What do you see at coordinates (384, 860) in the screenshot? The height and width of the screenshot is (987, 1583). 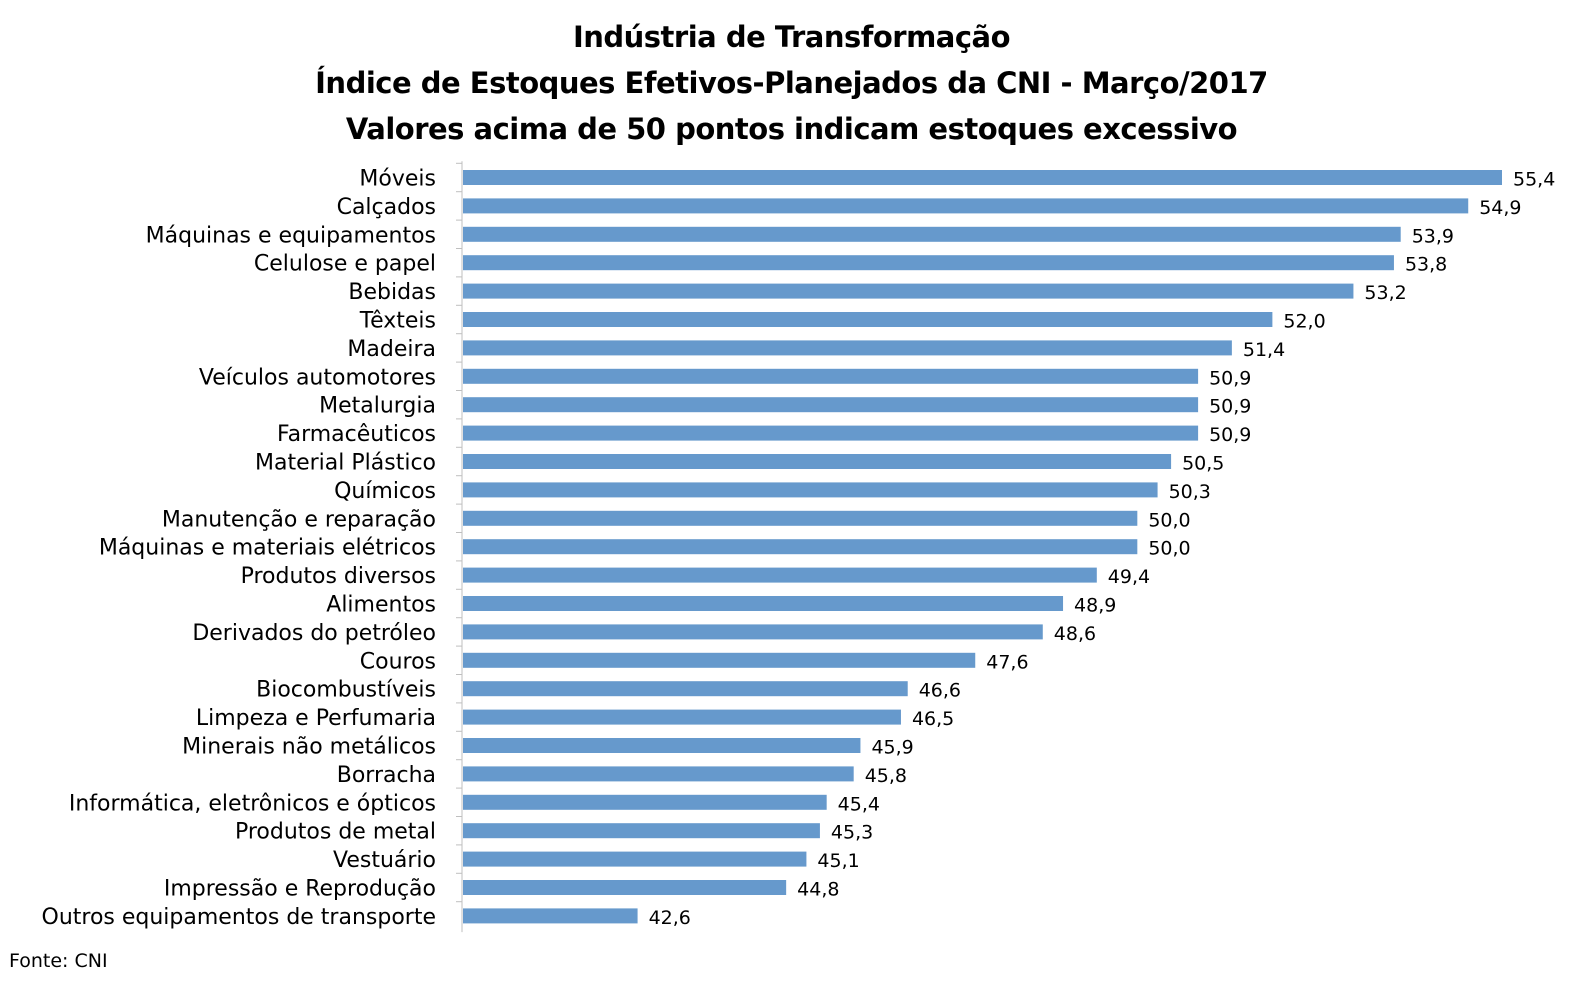 I see `category-label: Vestuário` at bounding box center [384, 860].